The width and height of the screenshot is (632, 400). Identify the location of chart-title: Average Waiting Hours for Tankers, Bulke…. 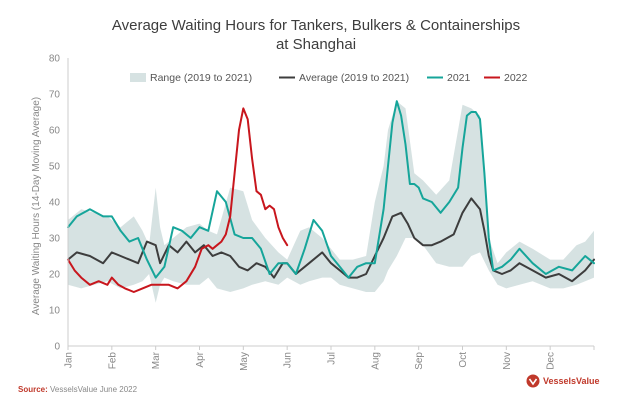
(316, 35).